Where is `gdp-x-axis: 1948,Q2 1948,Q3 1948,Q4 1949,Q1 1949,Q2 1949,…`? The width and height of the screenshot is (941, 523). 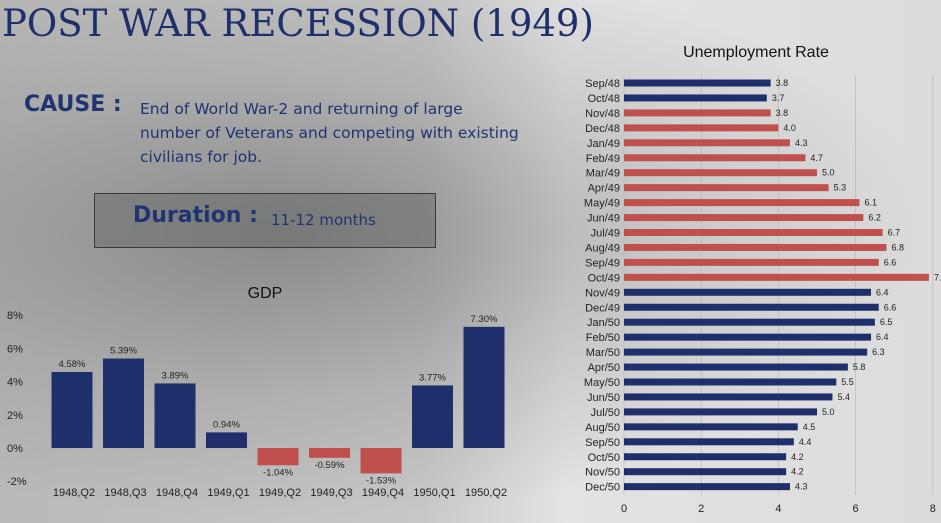 gdp-x-axis: 1948,Q2 1948,Q3 1948,Q4 1949,Q1 1949,Q2 1949,… is located at coordinates (280, 493).